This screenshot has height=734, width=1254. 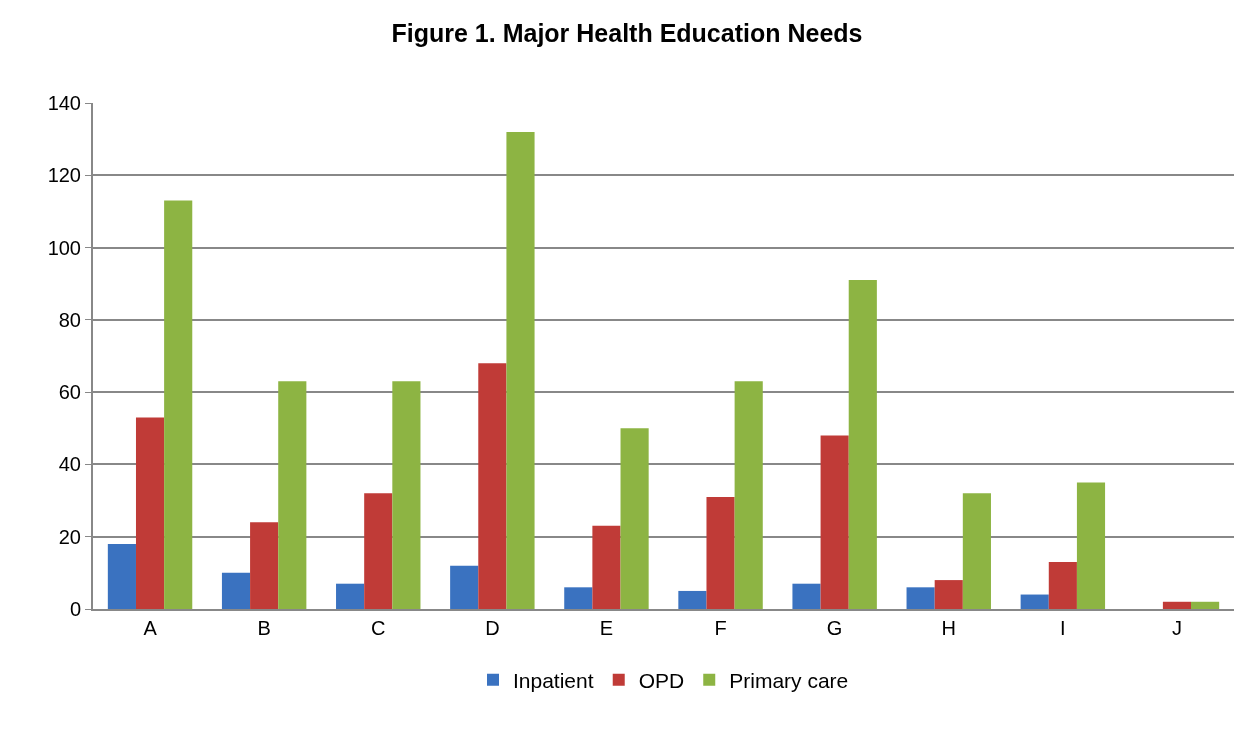 I want to click on y-tick-label: 60, so click(x=69, y=392).